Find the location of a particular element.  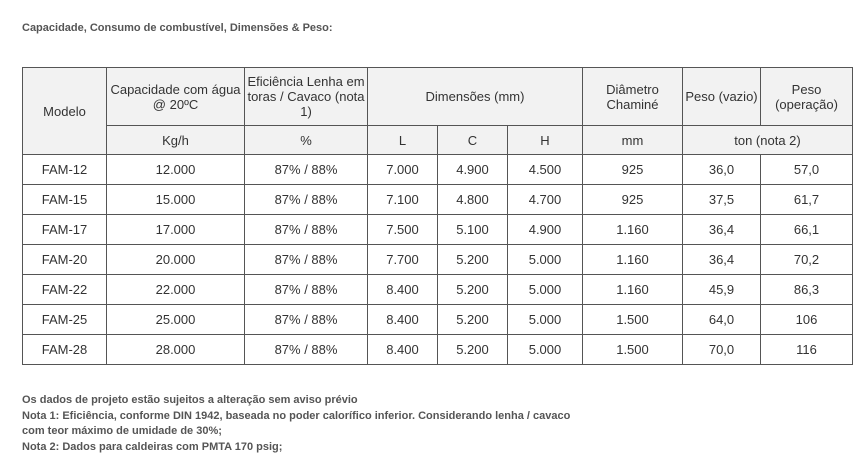

cell-peso-vazio: 36,0 is located at coordinates (721, 169).